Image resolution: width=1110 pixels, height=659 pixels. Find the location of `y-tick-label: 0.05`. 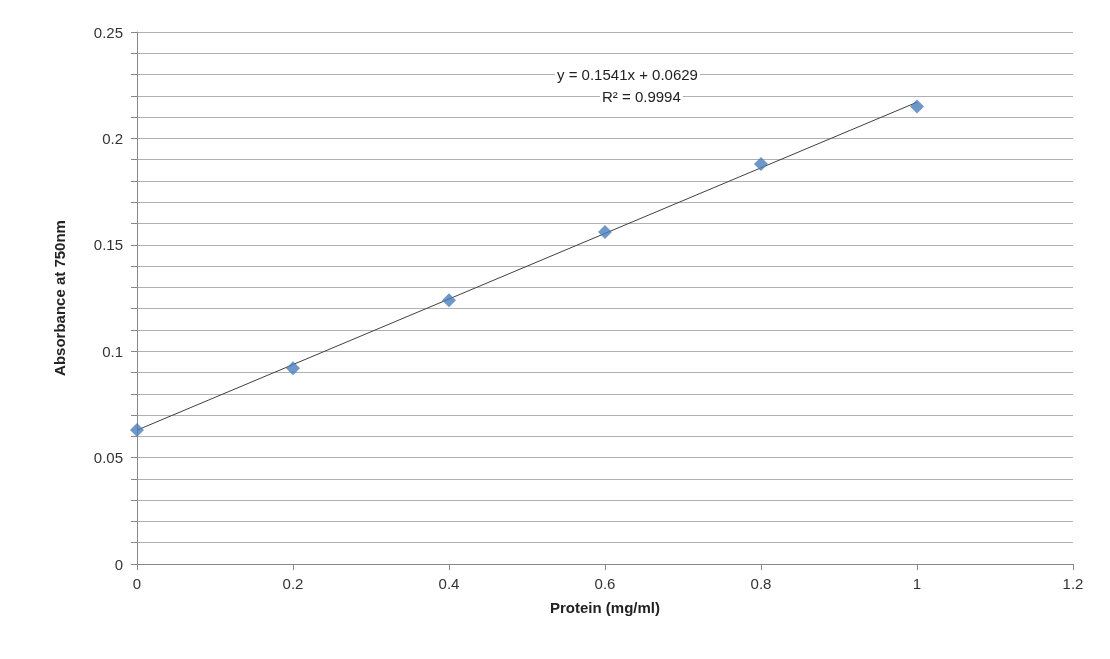

y-tick-label: 0.05 is located at coordinates (108, 458).